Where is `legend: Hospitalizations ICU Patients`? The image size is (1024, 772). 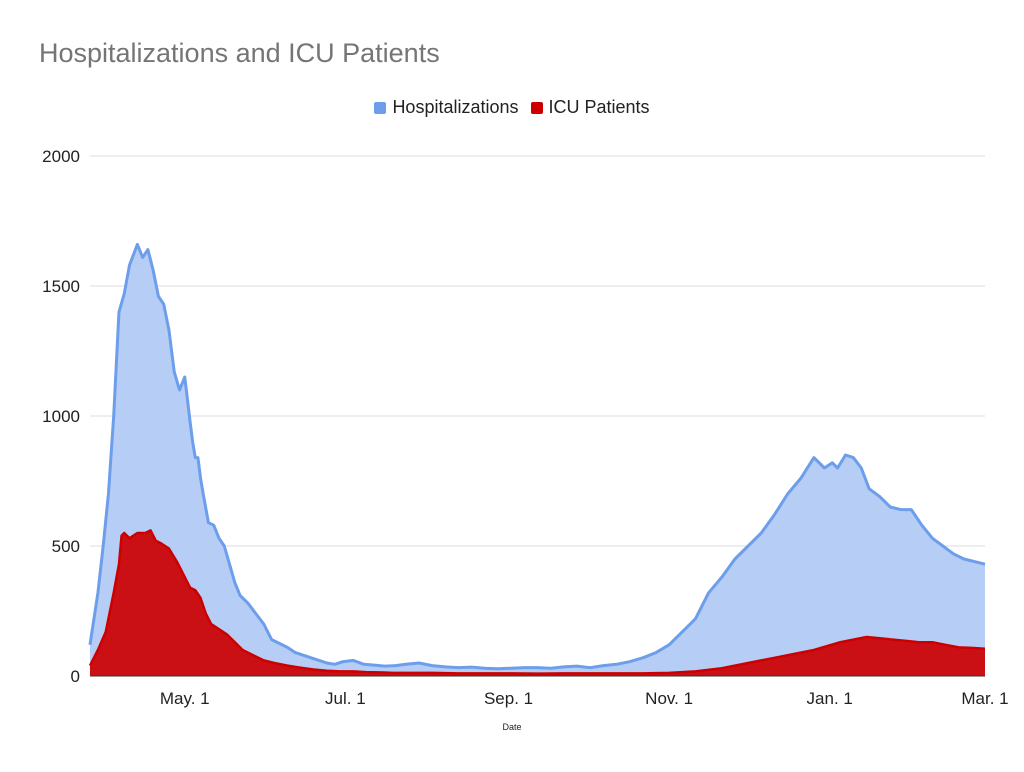
legend: Hospitalizations ICU Patients is located at coordinates (512, 107).